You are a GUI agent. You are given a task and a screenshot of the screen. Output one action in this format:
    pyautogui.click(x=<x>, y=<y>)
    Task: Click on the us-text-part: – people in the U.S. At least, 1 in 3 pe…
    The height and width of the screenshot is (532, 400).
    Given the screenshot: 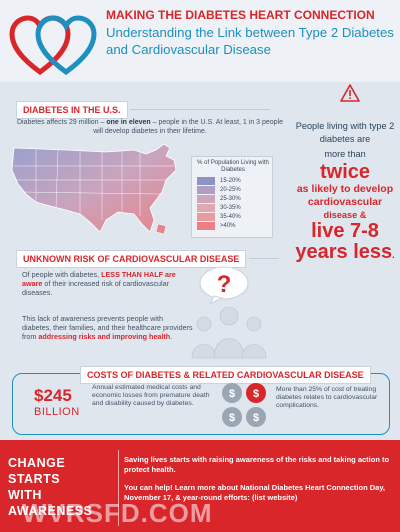 What is the action you would take?
    pyautogui.click(x=188, y=127)
    